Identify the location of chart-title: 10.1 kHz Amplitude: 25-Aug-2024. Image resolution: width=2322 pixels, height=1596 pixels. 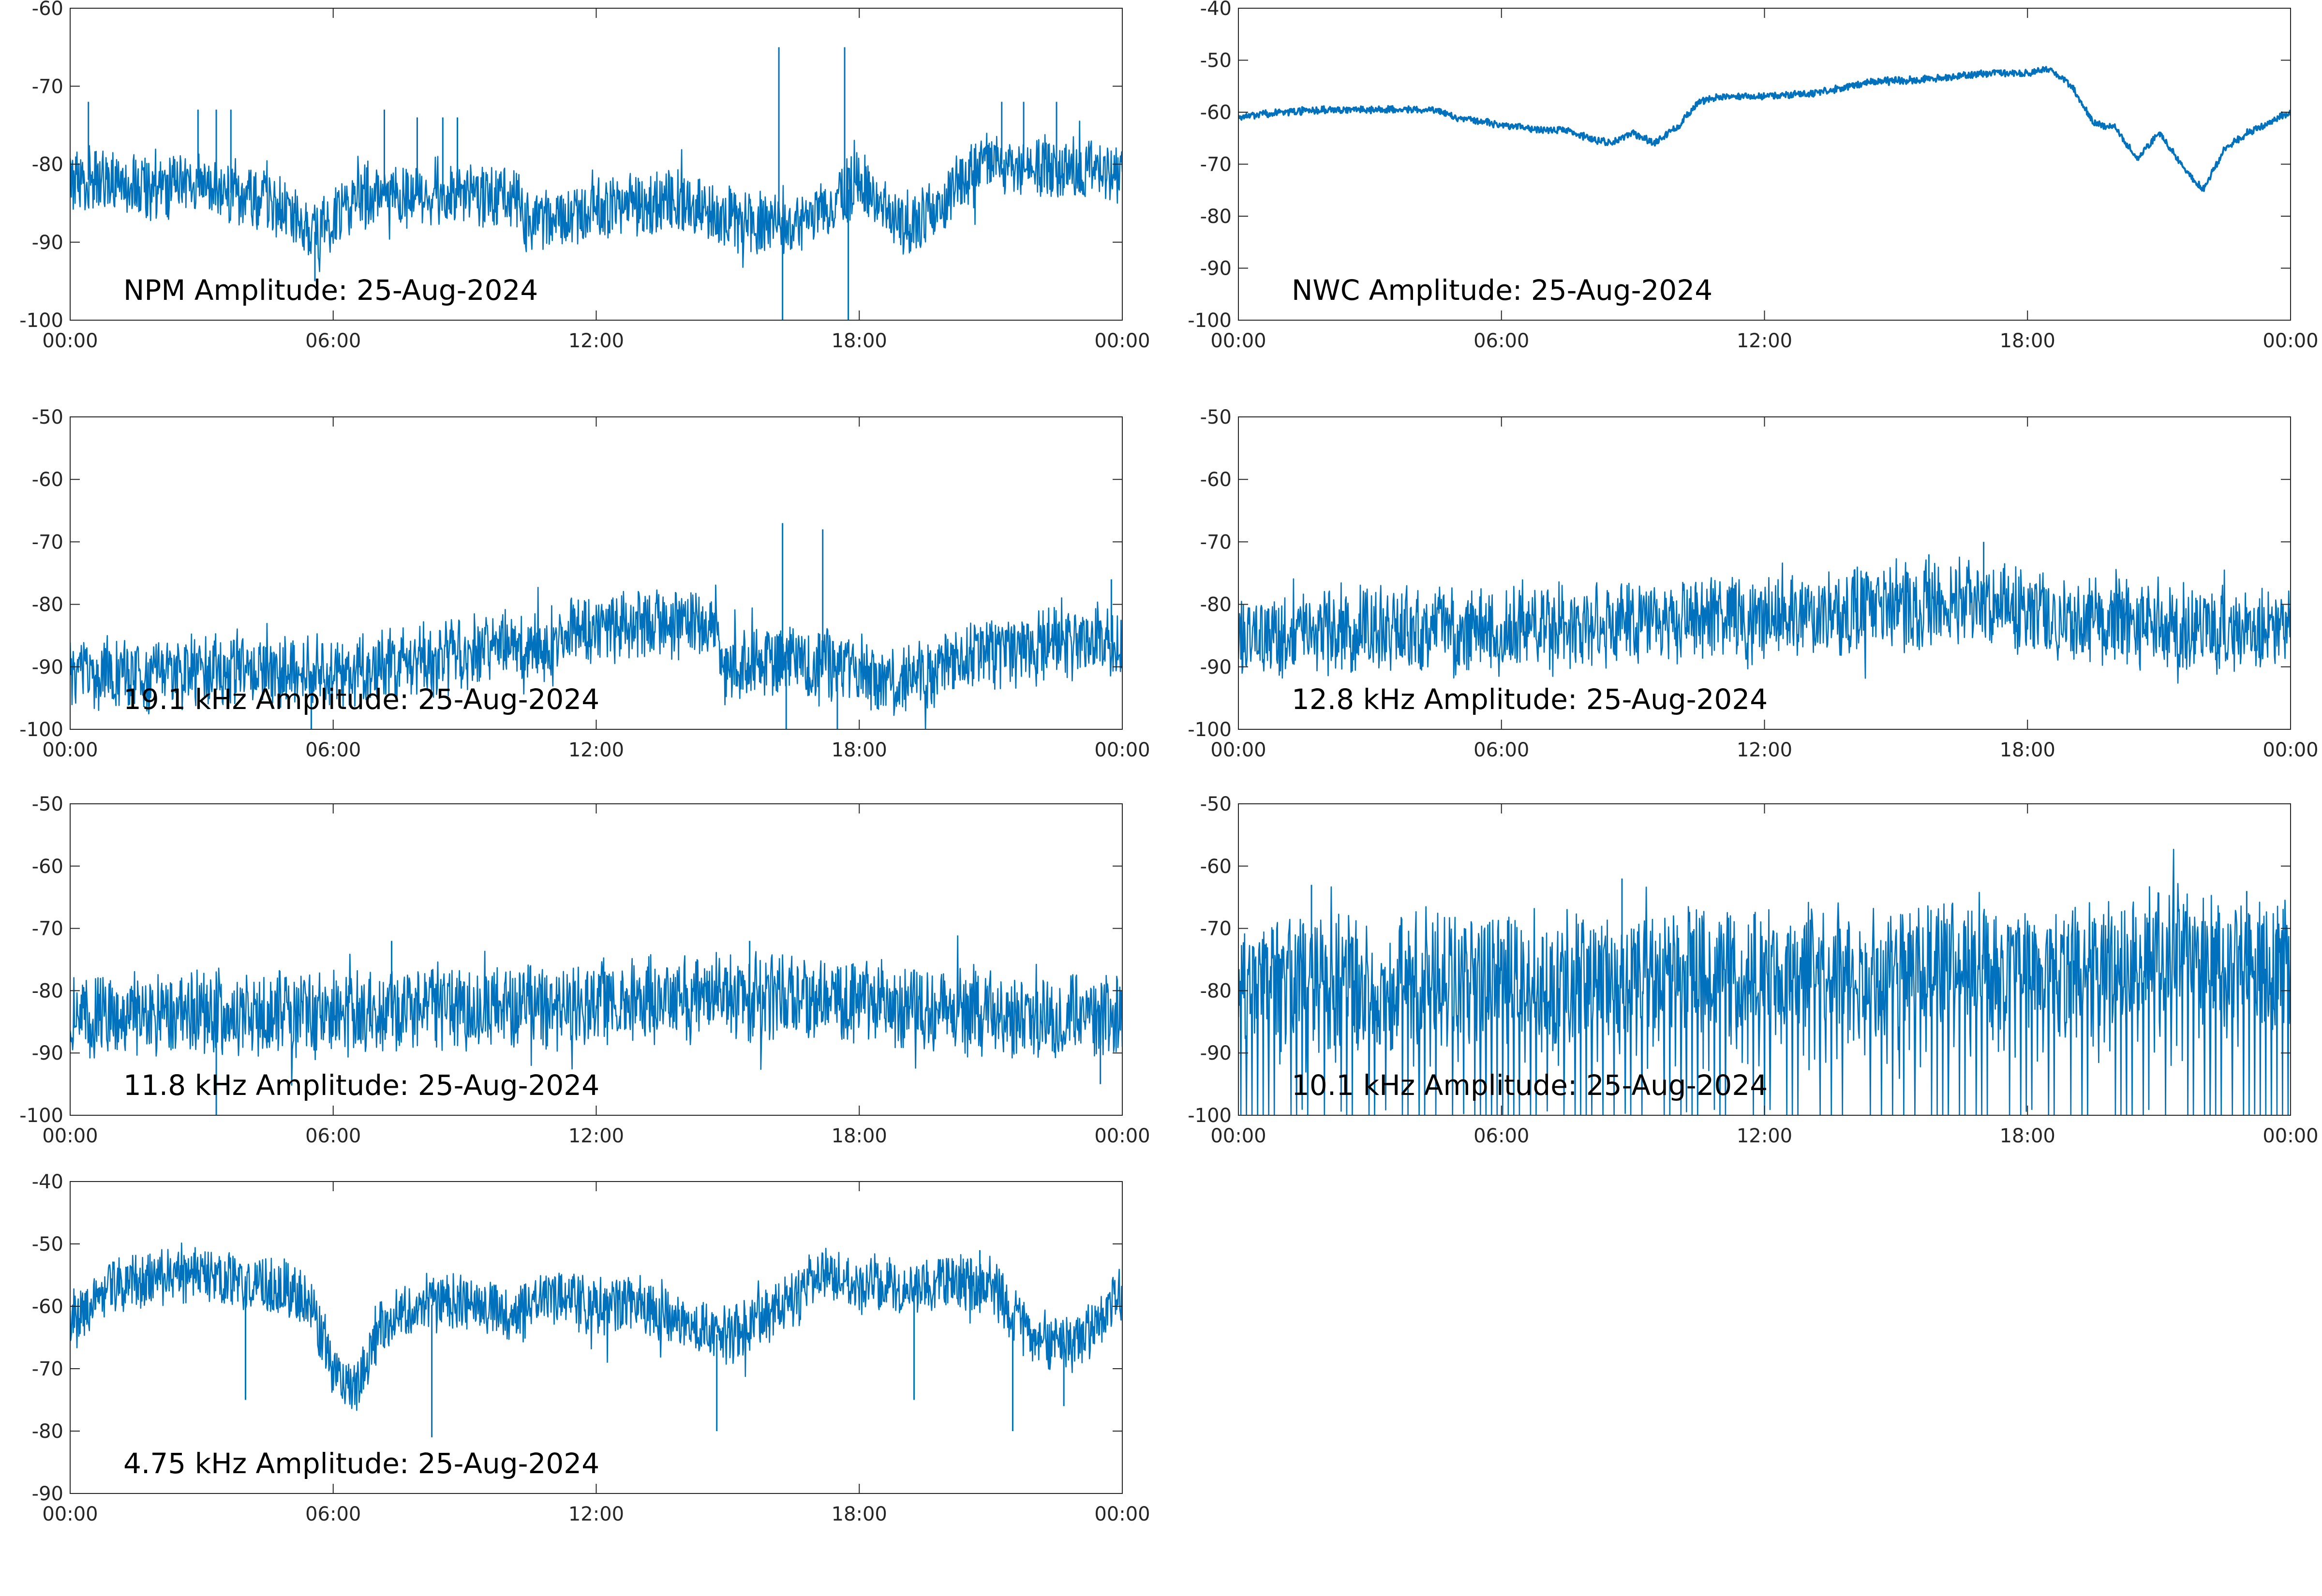
(1530, 1085).